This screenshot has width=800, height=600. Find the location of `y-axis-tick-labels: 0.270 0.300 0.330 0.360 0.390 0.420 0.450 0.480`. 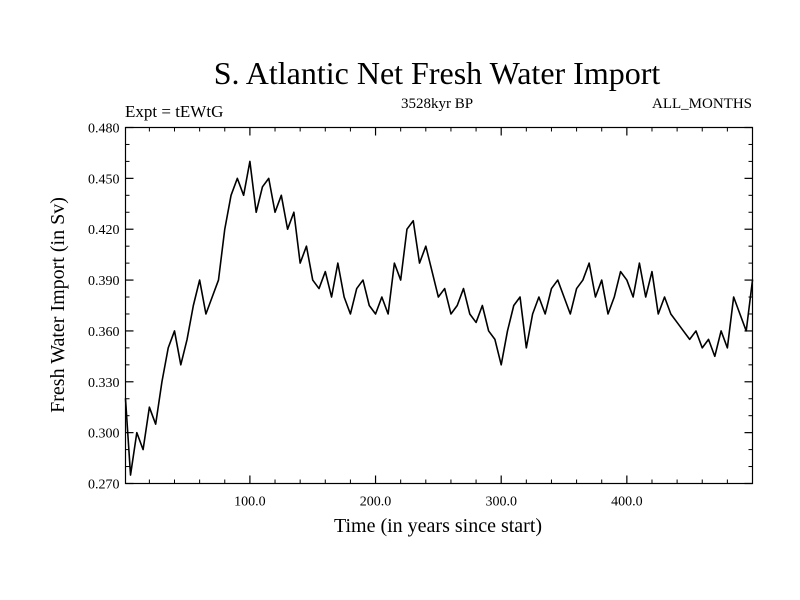

y-axis-tick-labels: 0.270 0.300 0.330 0.360 0.390 0.420 0.450 0.480 is located at coordinates (104, 307).